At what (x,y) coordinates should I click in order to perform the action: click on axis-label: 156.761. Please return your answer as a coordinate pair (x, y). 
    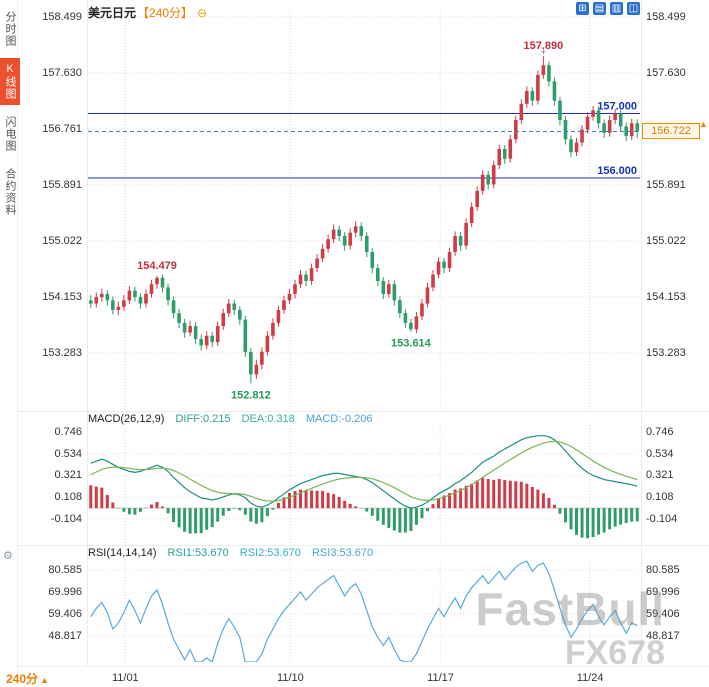
    Looking at the image, I should click on (62, 128).